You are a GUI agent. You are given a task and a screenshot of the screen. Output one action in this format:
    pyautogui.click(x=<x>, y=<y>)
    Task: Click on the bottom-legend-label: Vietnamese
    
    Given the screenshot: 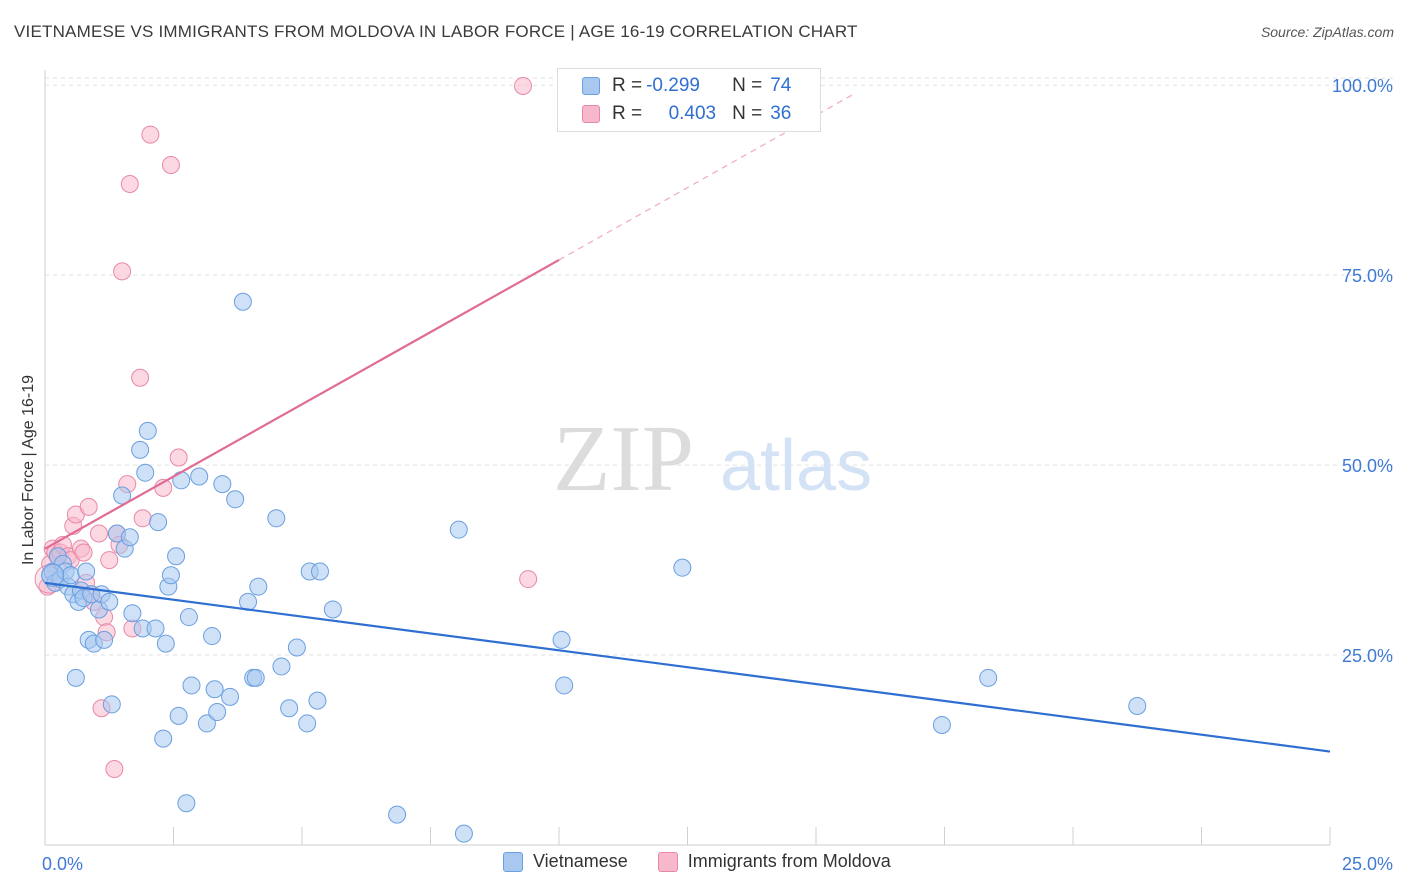 What is the action you would take?
    pyautogui.click(x=580, y=861)
    